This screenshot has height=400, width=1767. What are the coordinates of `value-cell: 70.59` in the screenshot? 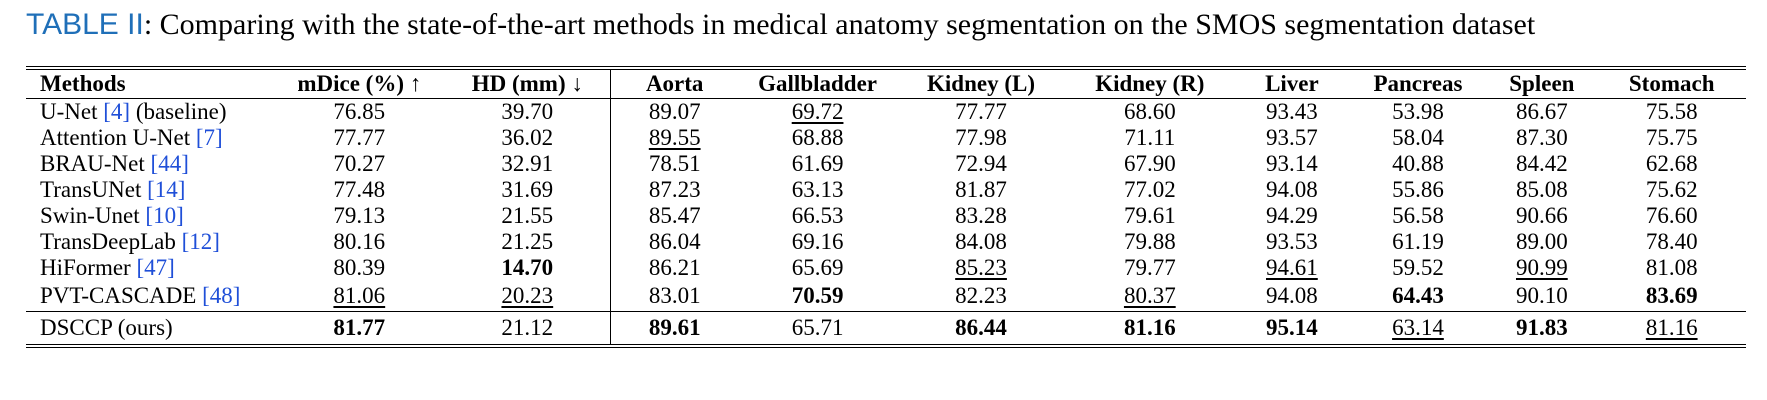 It's located at (818, 296).